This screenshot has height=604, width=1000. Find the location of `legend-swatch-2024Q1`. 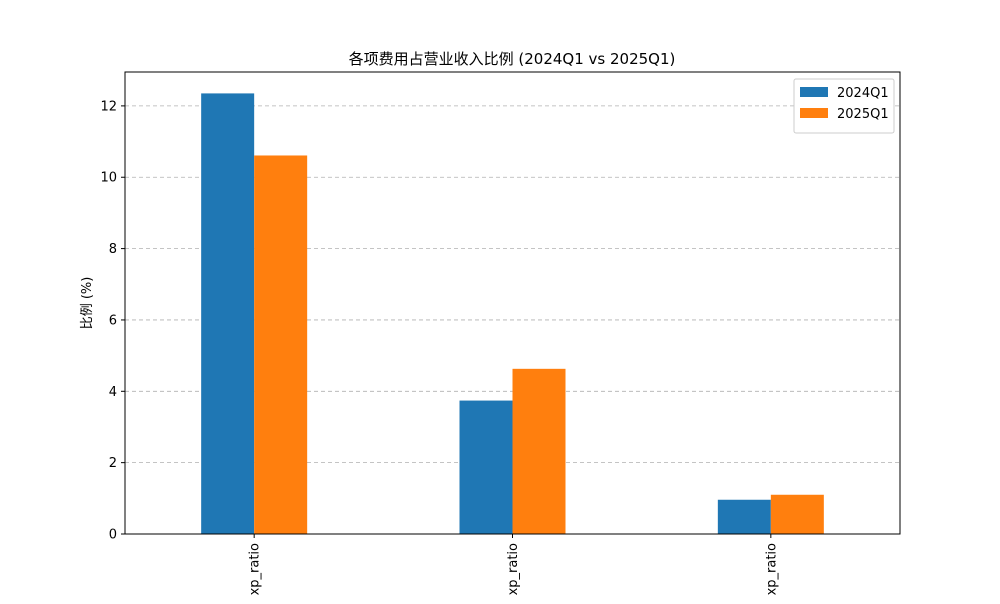

legend-swatch-2024Q1 is located at coordinates (814, 92).